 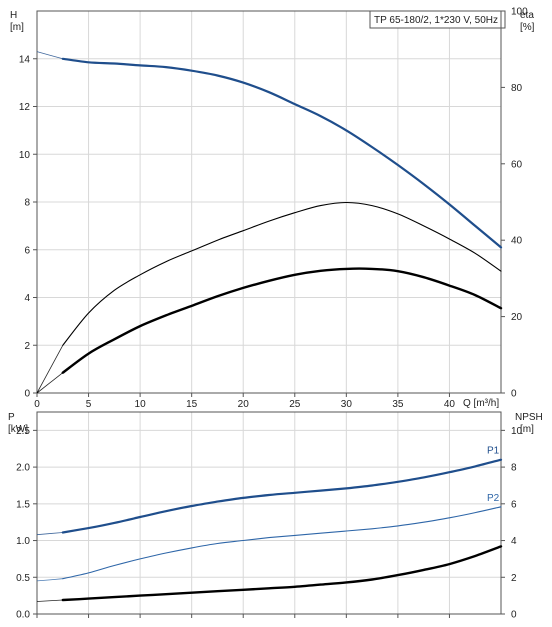 What do you see at coordinates (27, 298) in the screenshot?
I see `y-left-tick-label: 4` at bounding box center [27, 298].